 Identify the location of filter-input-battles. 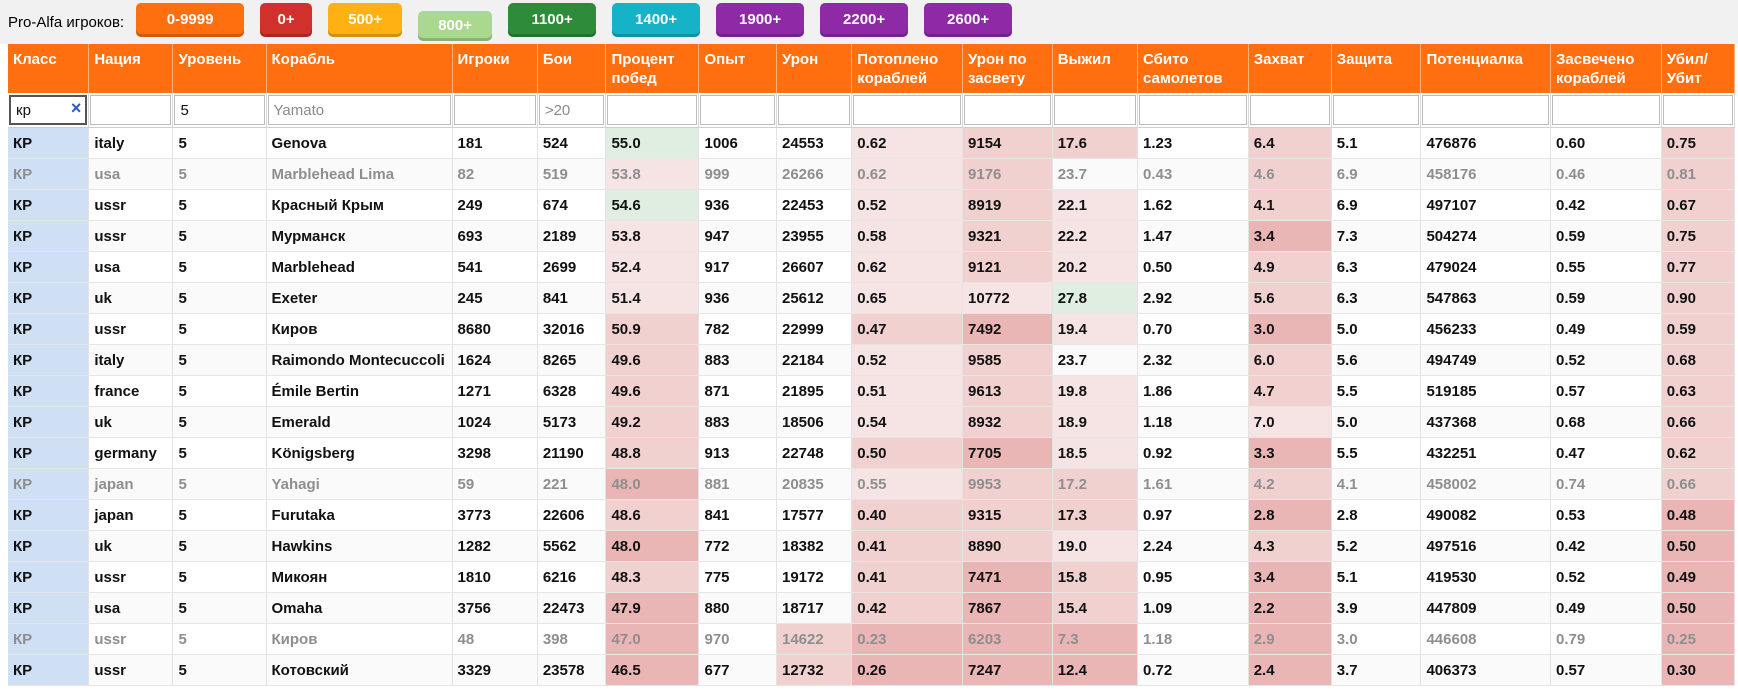
(571, 110).